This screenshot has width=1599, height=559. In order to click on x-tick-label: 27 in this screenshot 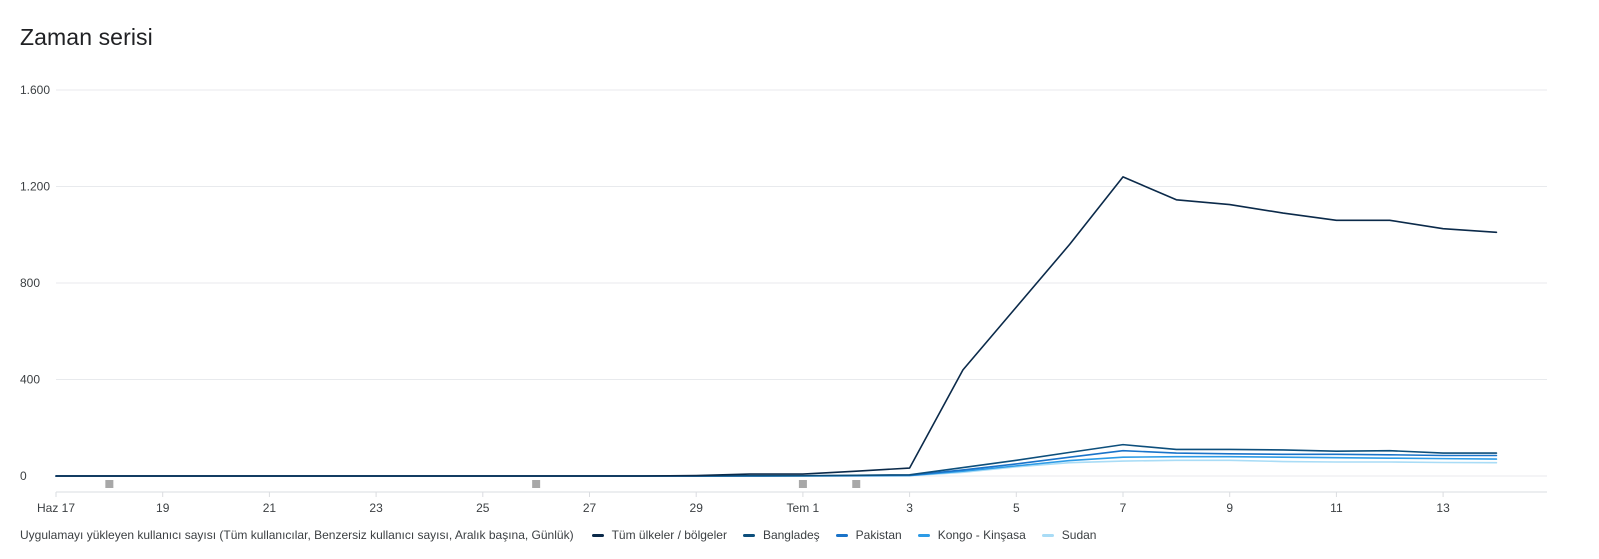, I will do `click(590, 508)`.